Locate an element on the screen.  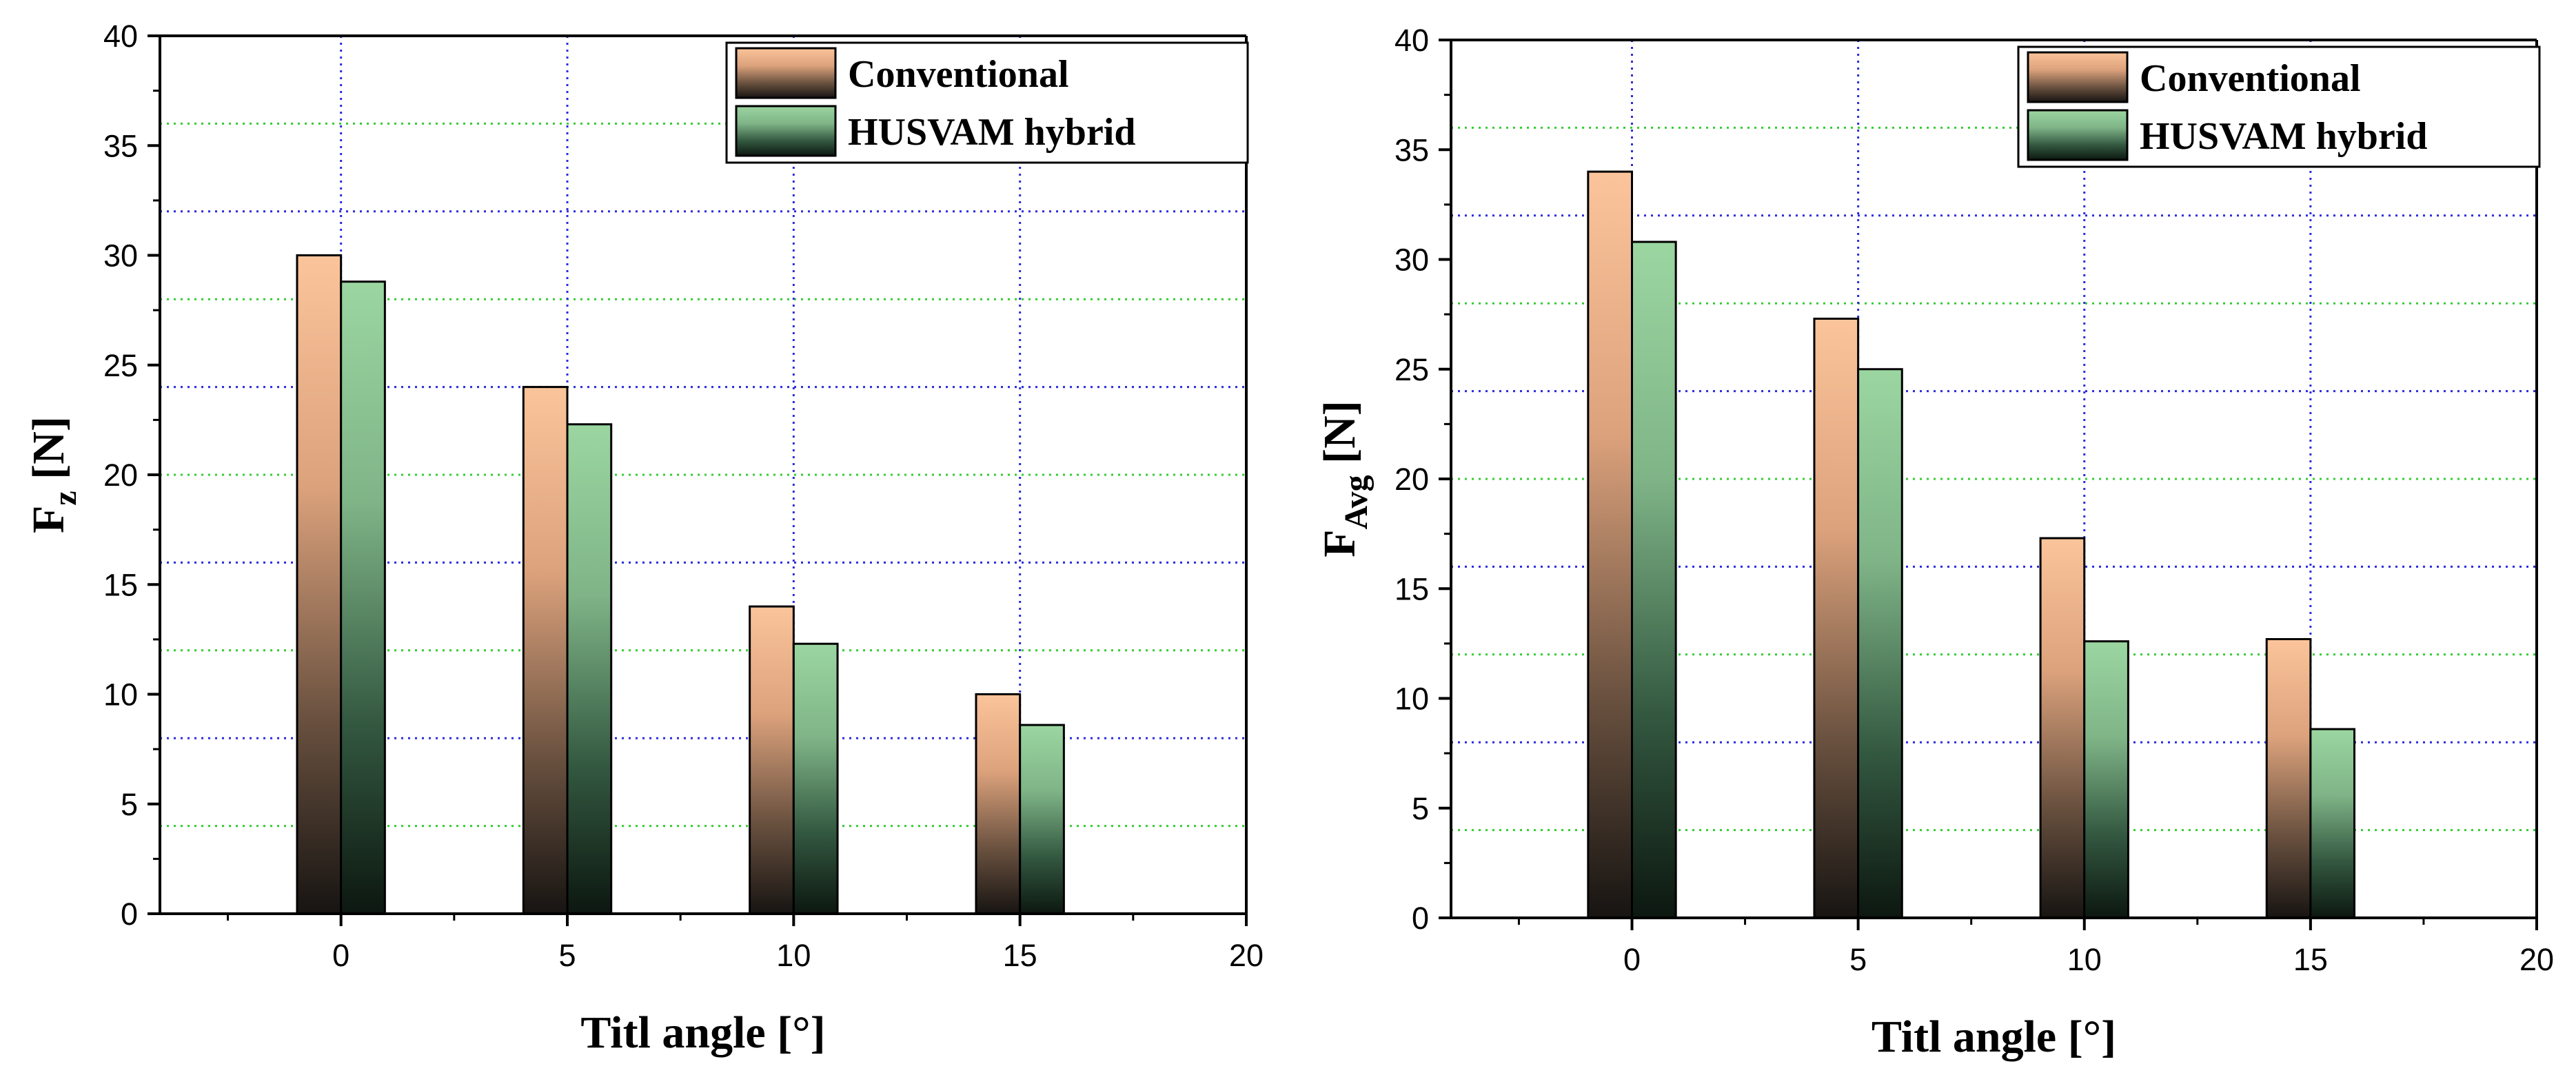
y-axis-title: Fz [N] is located at coordinates (53, 475).